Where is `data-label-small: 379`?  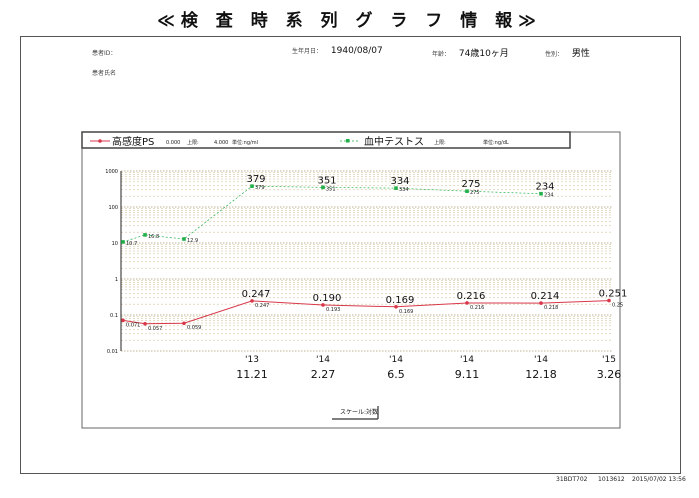 data-label-small: 379 is located at coordinates (260, 188).